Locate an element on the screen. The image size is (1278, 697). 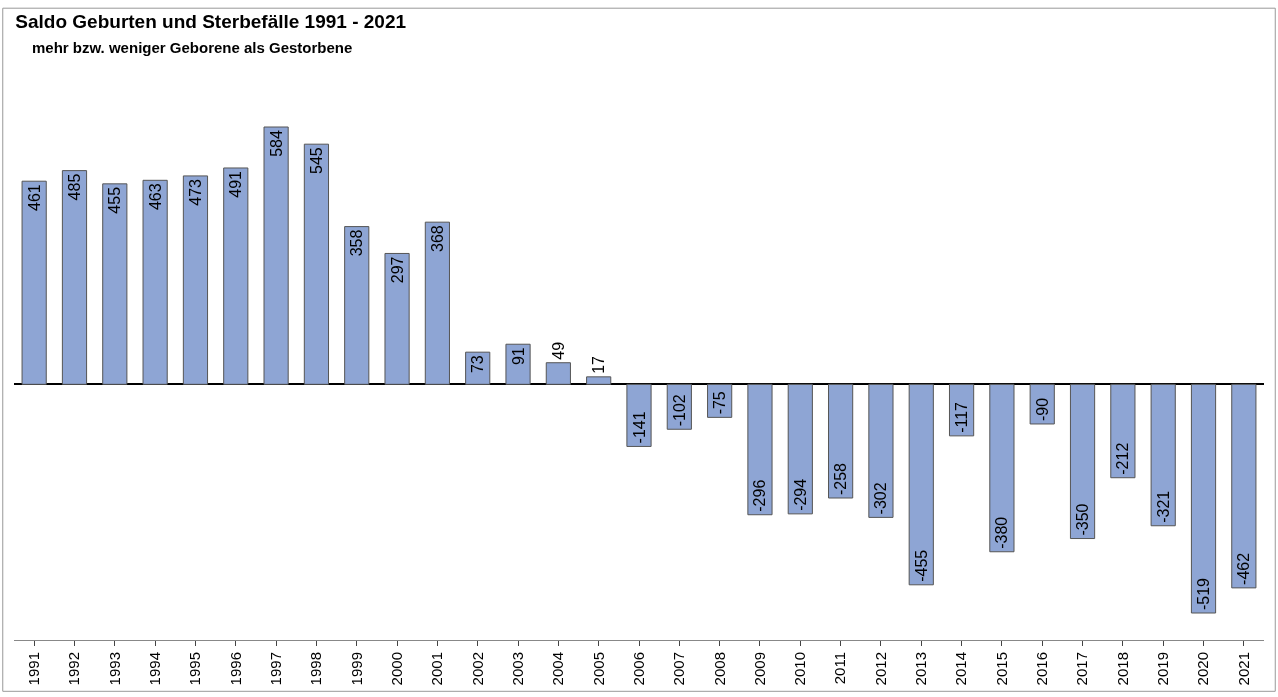
x-tick-label: 2011 is located at coordinates (840, 668).